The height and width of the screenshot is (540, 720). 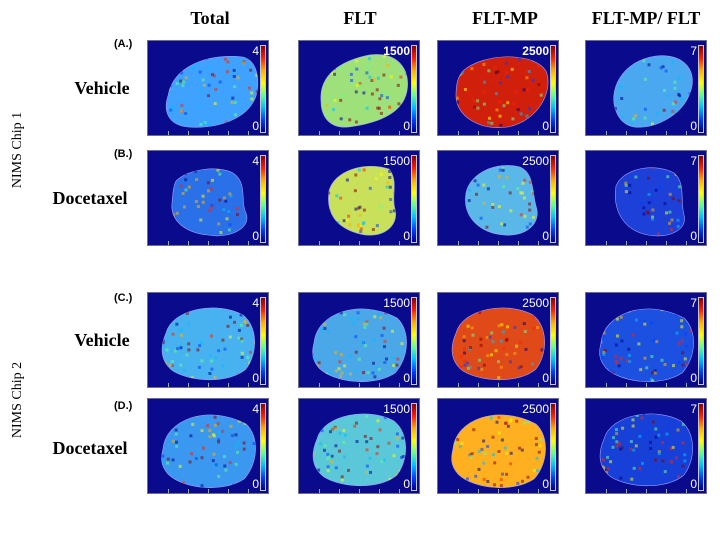 I want to click on map-panel-r2-c2: 1500 0, so click(x=359, y=198).